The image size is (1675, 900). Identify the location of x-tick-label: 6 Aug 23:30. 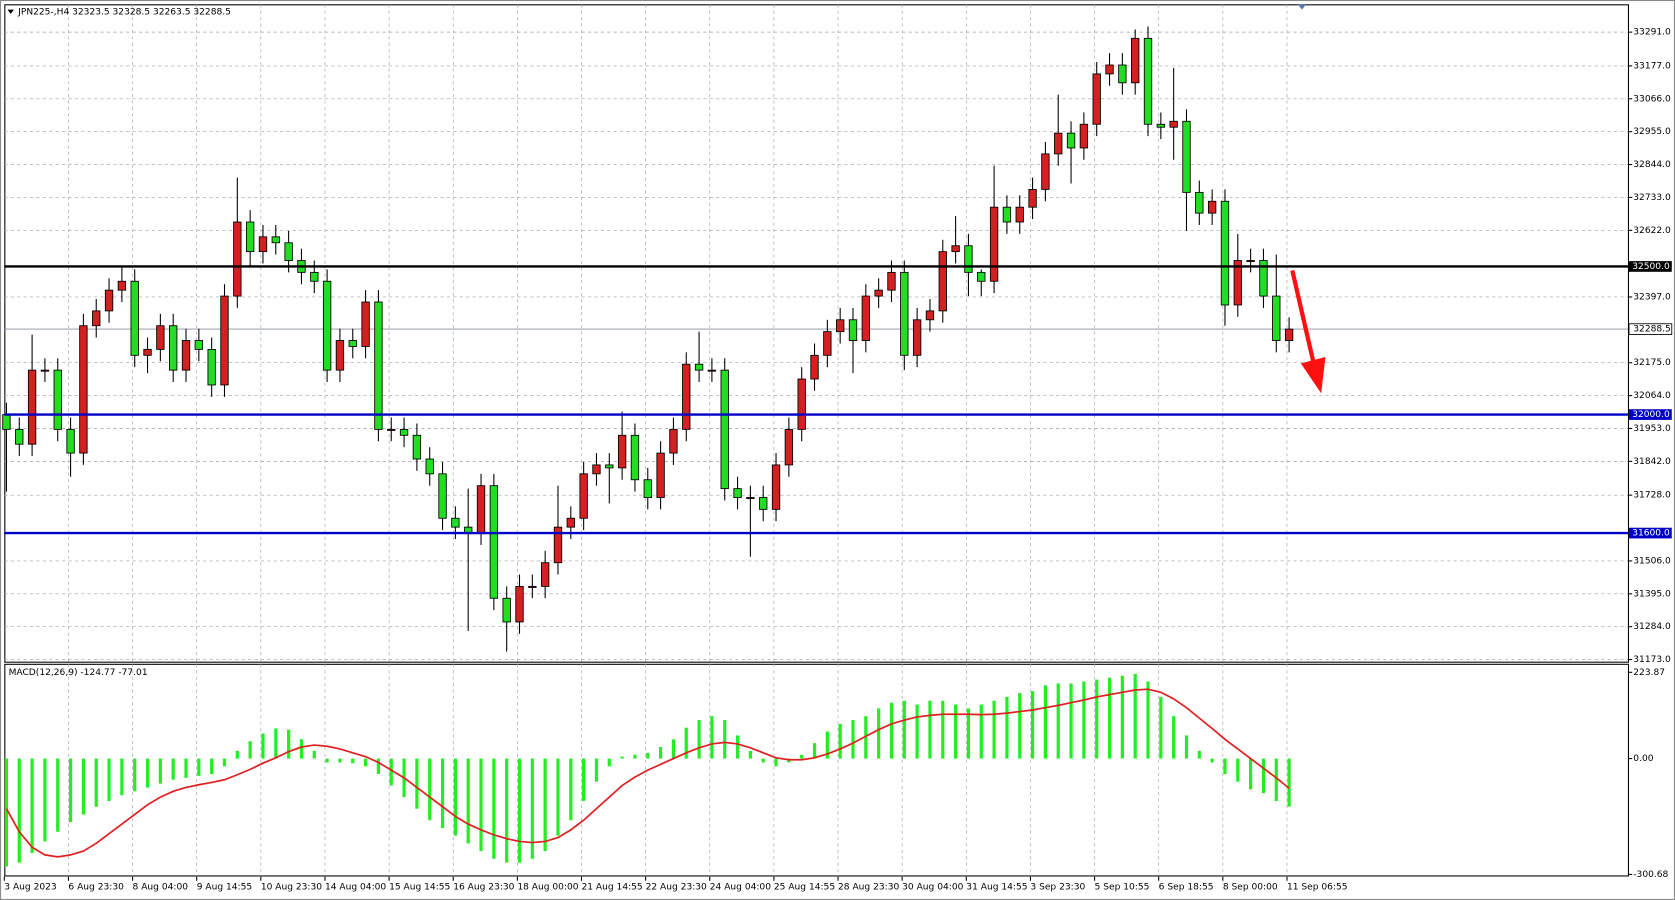
(96, 888).